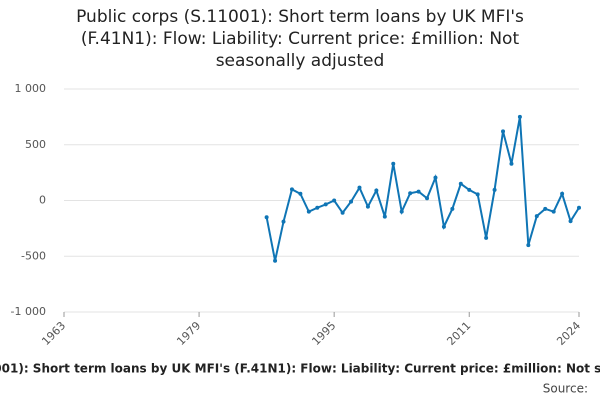 This screenshot has height=400, width=600. I want to click on y-tick-label: -1 000, so click(28, 311).